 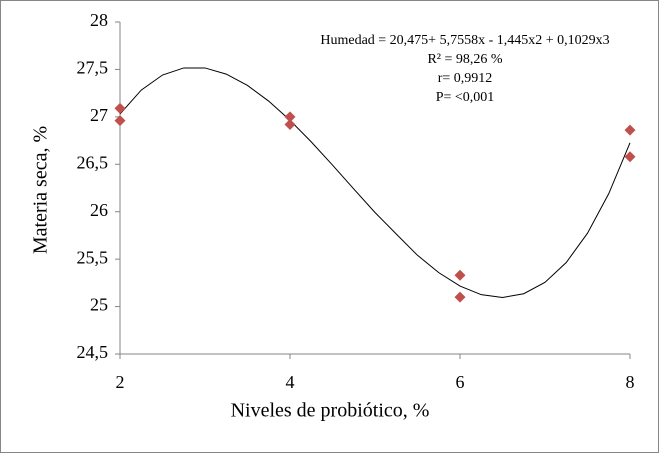 I want to click on y-tick-label: 26, so click(x=99, y=210).